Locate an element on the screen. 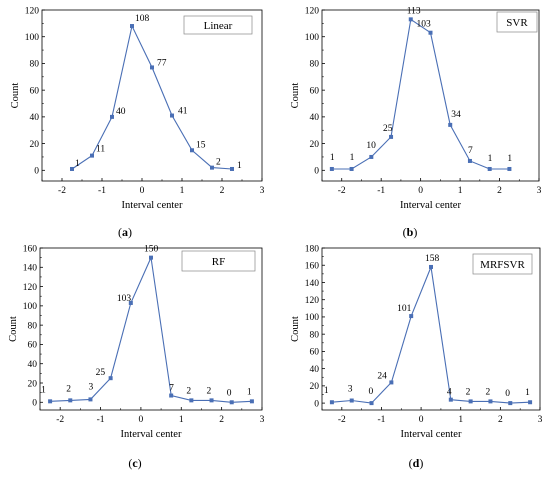 The height and width of the screenshot is (479, 550). plot-frame is located at coordinates (431, 329).